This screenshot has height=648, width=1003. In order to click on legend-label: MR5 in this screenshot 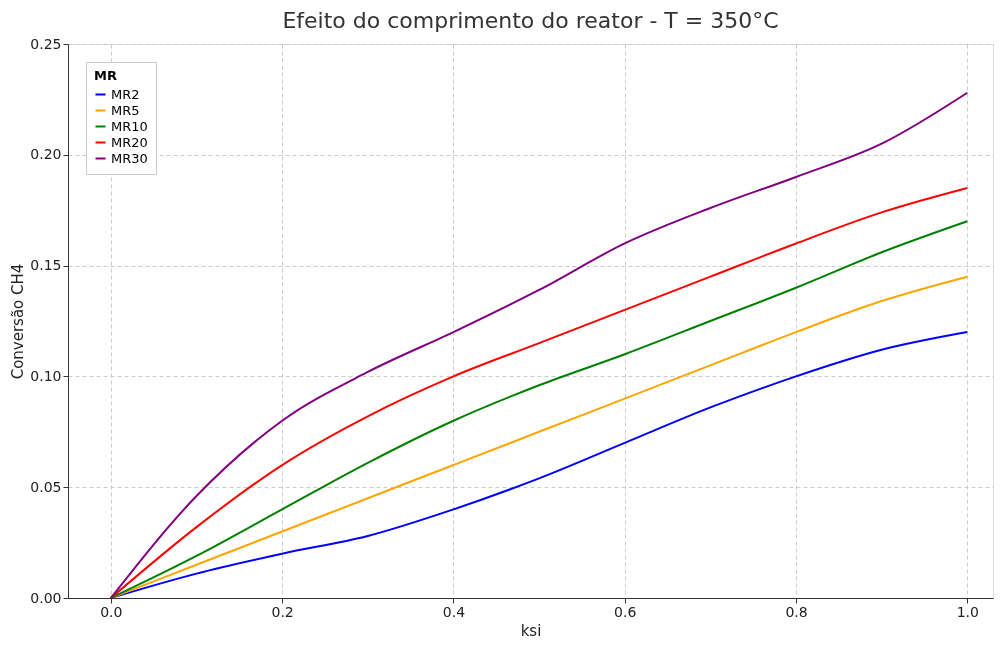, I will do `click(125, 110)`.